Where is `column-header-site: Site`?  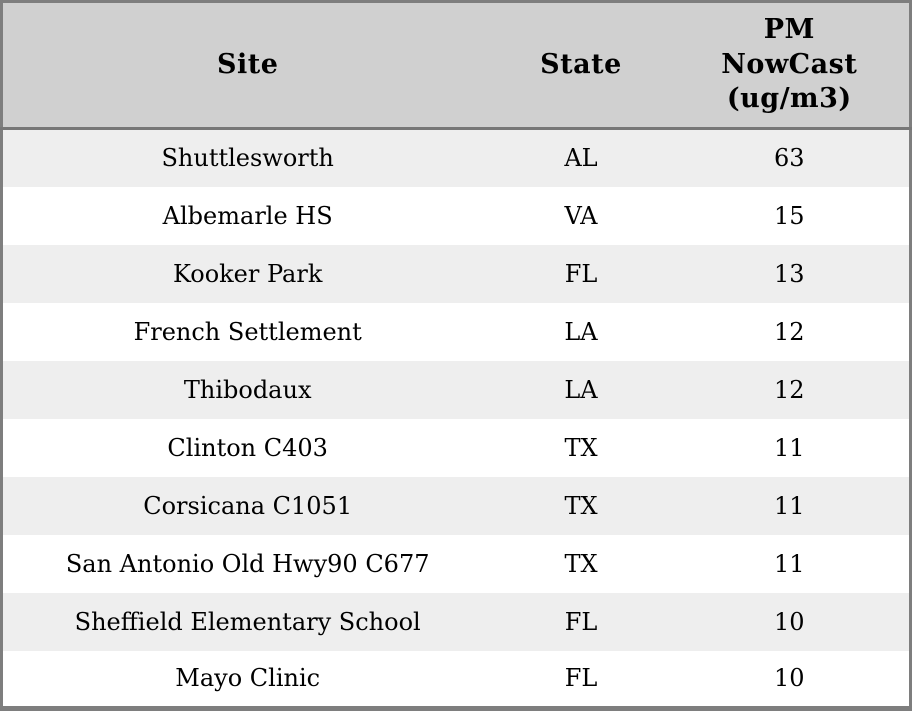
column-header-site: Site is located at coordinates (247, 65).